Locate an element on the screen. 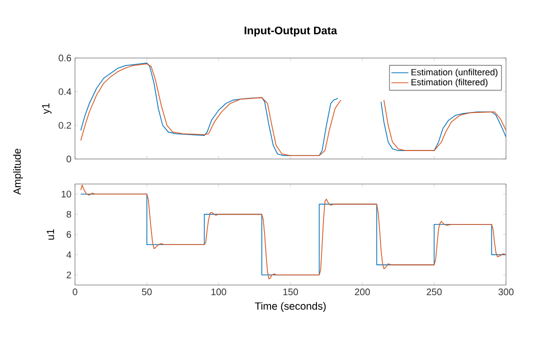 Image resolution: width=560 pixels, height=337 pixels. y-tick-label: 8 is located at coordinates (69, 214).